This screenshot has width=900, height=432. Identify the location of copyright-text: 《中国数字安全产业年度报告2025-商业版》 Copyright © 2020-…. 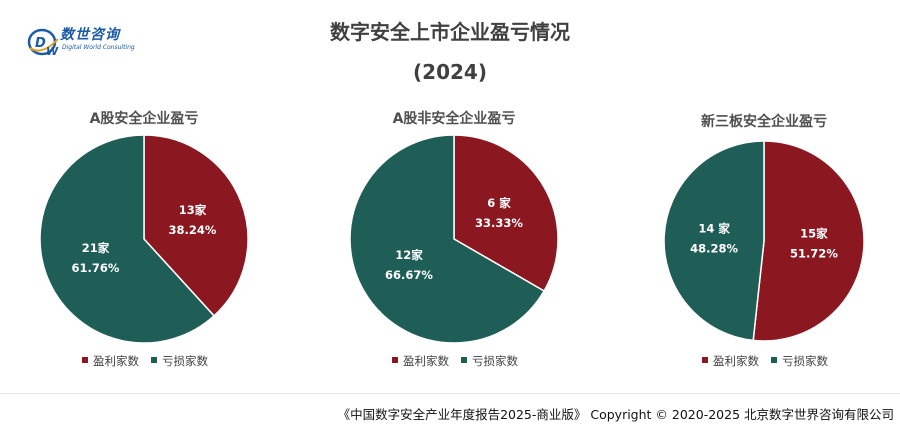
(615, 414).